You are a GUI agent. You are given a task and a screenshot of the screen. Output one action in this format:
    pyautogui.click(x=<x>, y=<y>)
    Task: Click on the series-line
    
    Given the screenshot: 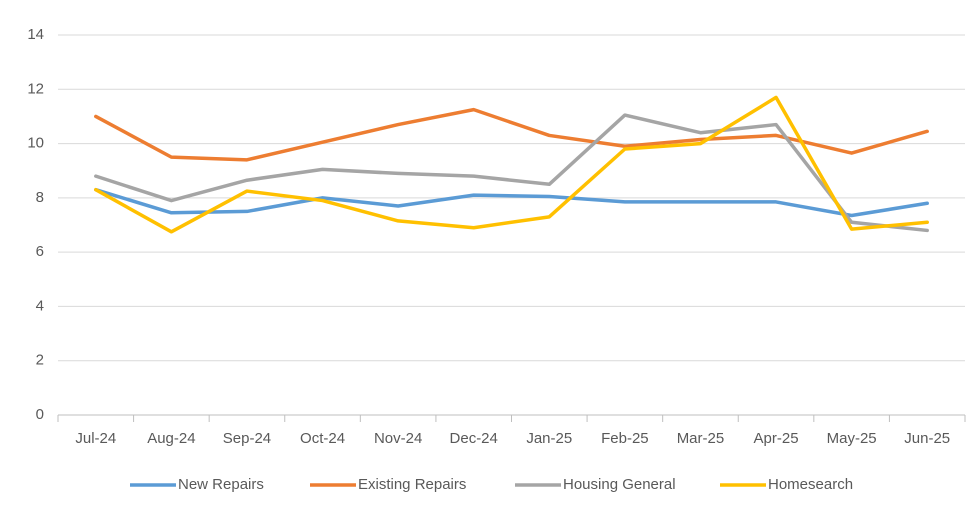 What is the action you would take?
    pyautogui.click(x=511, y=202)
    